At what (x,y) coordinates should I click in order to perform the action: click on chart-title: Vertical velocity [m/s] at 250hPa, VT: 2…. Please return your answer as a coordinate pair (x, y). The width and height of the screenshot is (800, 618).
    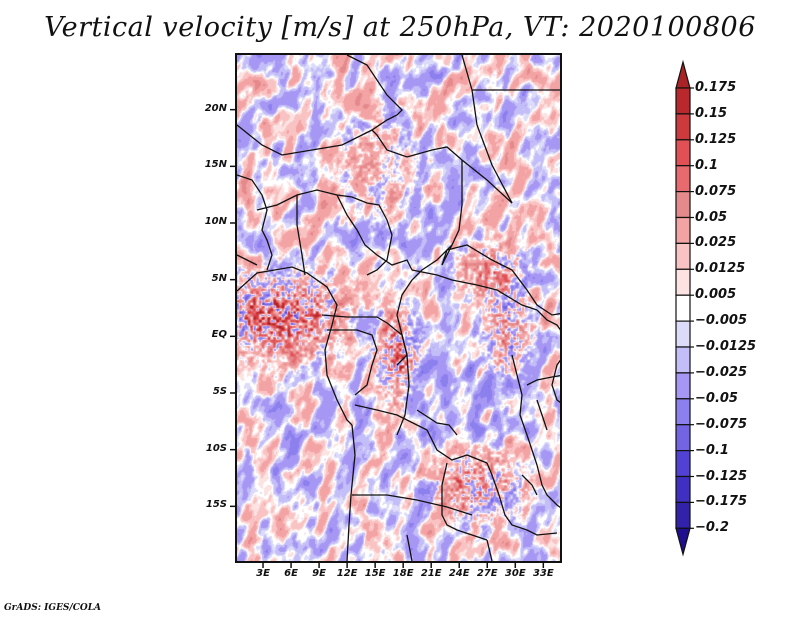
    Looking at the image, I should click on (400, 27).